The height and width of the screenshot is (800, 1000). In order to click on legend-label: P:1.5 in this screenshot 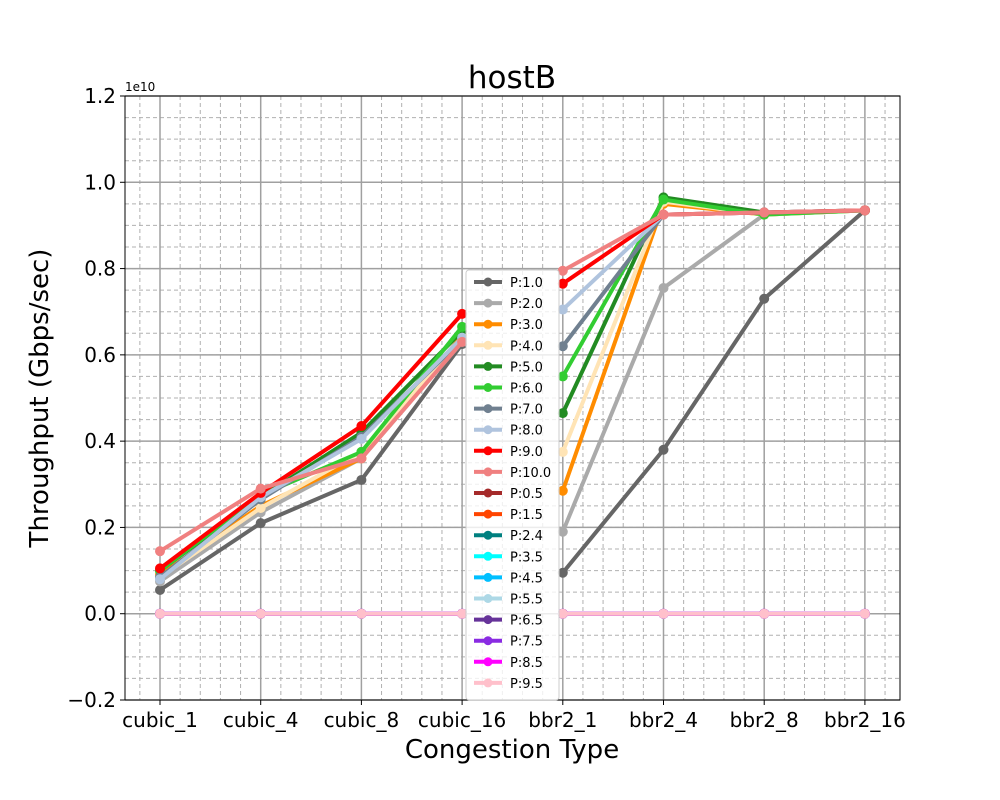, I will do `click(526, 515)`.